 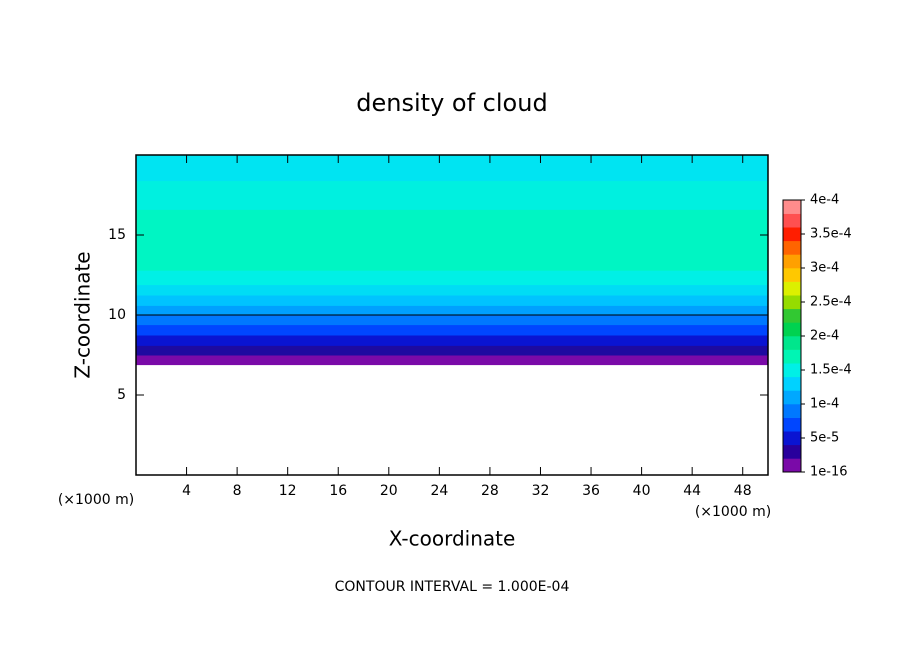 I want to click on colorbar-tick-label: 1.5e-4, so click(x=831, y=370).